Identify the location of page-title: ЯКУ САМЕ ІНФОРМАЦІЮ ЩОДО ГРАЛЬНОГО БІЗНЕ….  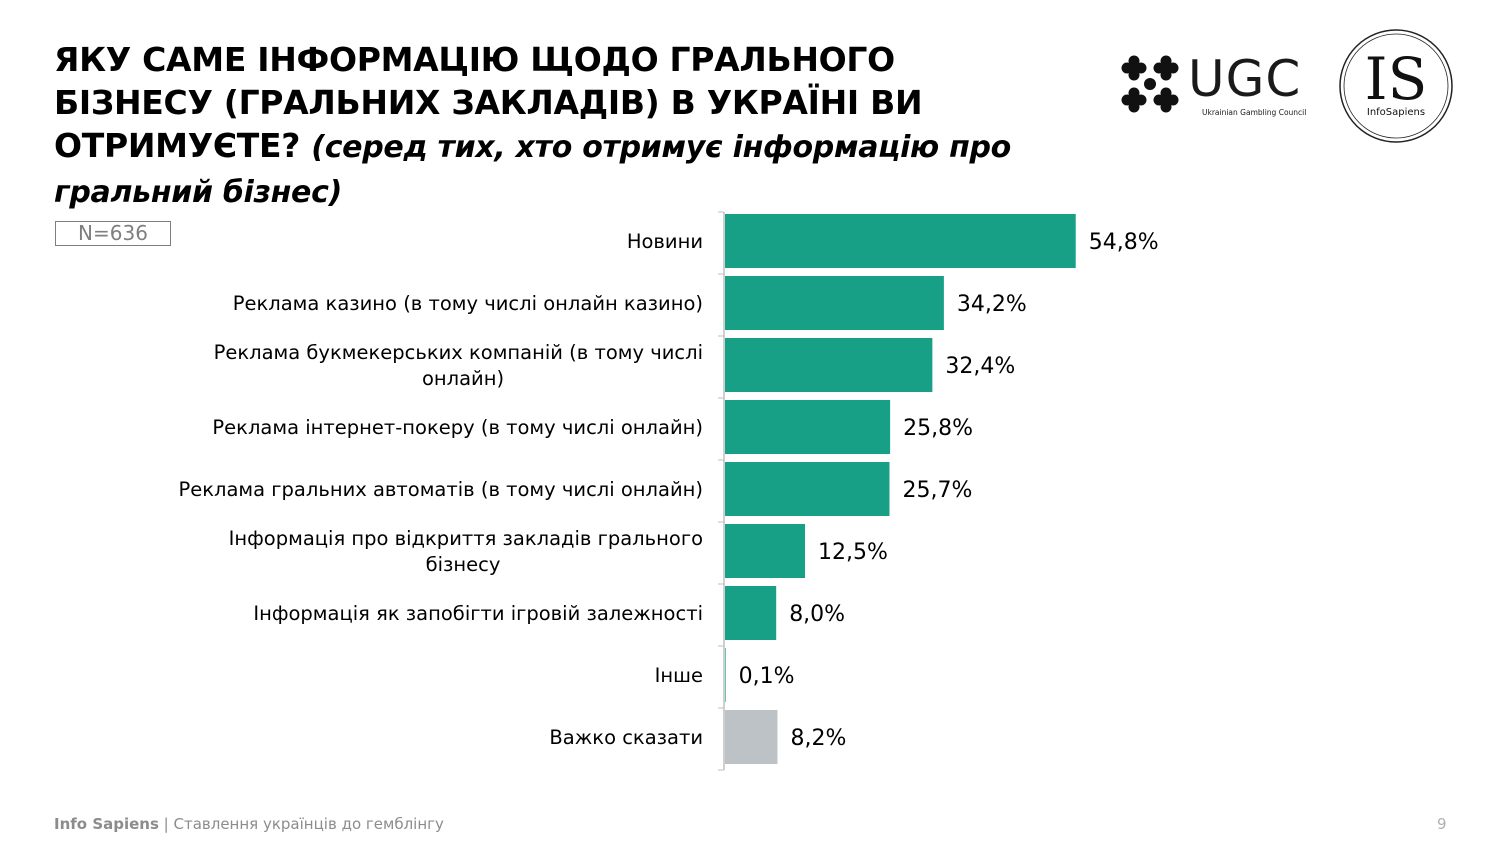
(559, 126).